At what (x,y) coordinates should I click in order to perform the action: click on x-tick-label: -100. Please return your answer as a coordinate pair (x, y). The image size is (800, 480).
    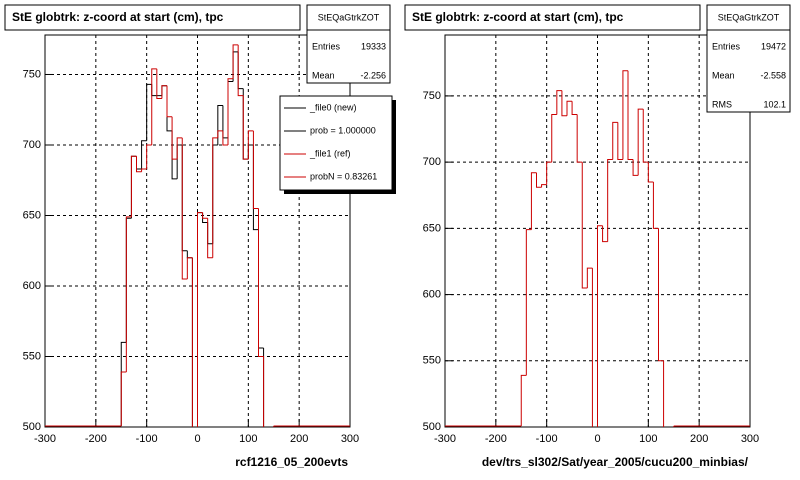
    Looking at the image, I should click on (147, 439).